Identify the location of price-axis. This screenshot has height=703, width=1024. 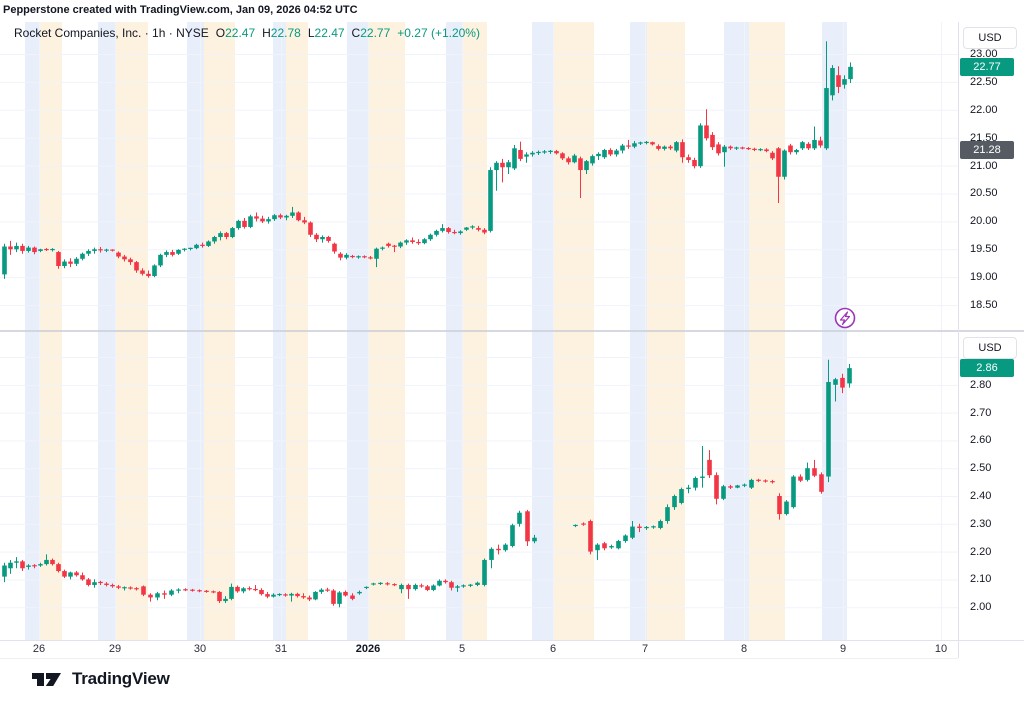
(991, 331).